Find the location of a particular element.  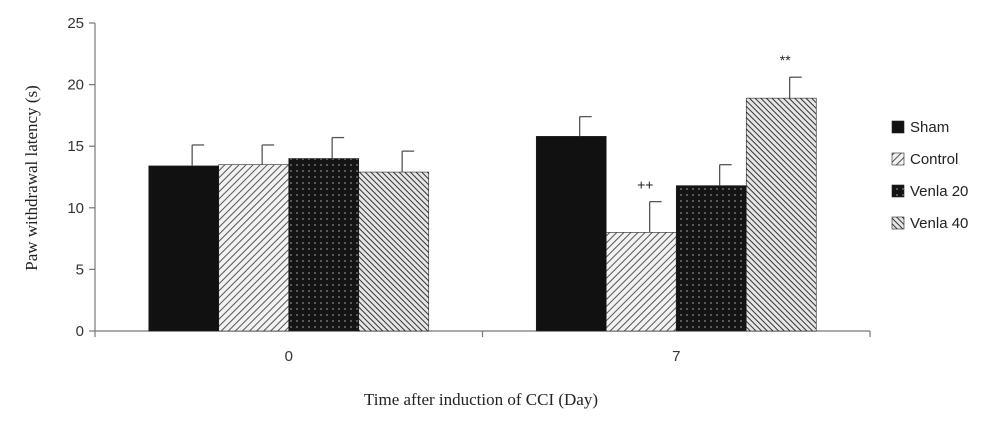

legend-label: Venla 40 is located at coordinates (939, 223).